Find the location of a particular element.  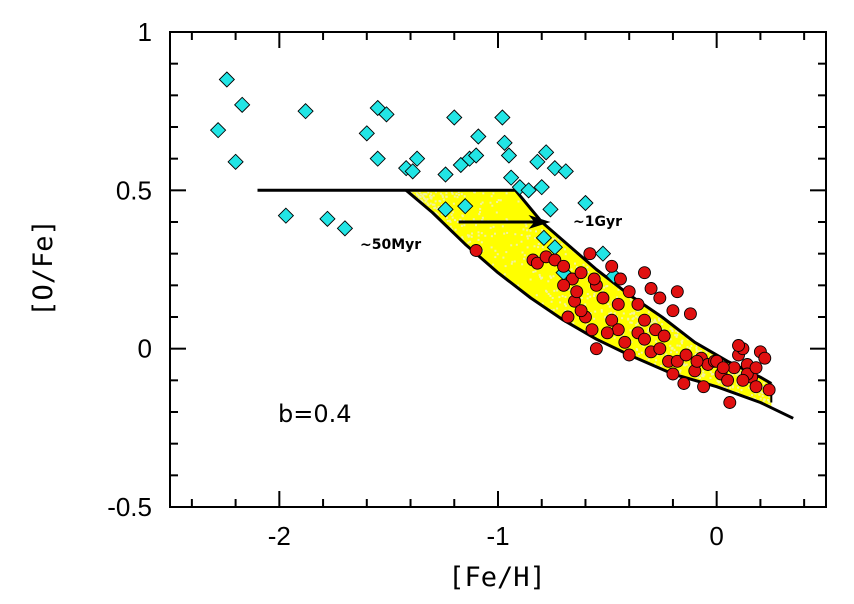

x-tick-label: 0 is located at coordinates (716, 536).